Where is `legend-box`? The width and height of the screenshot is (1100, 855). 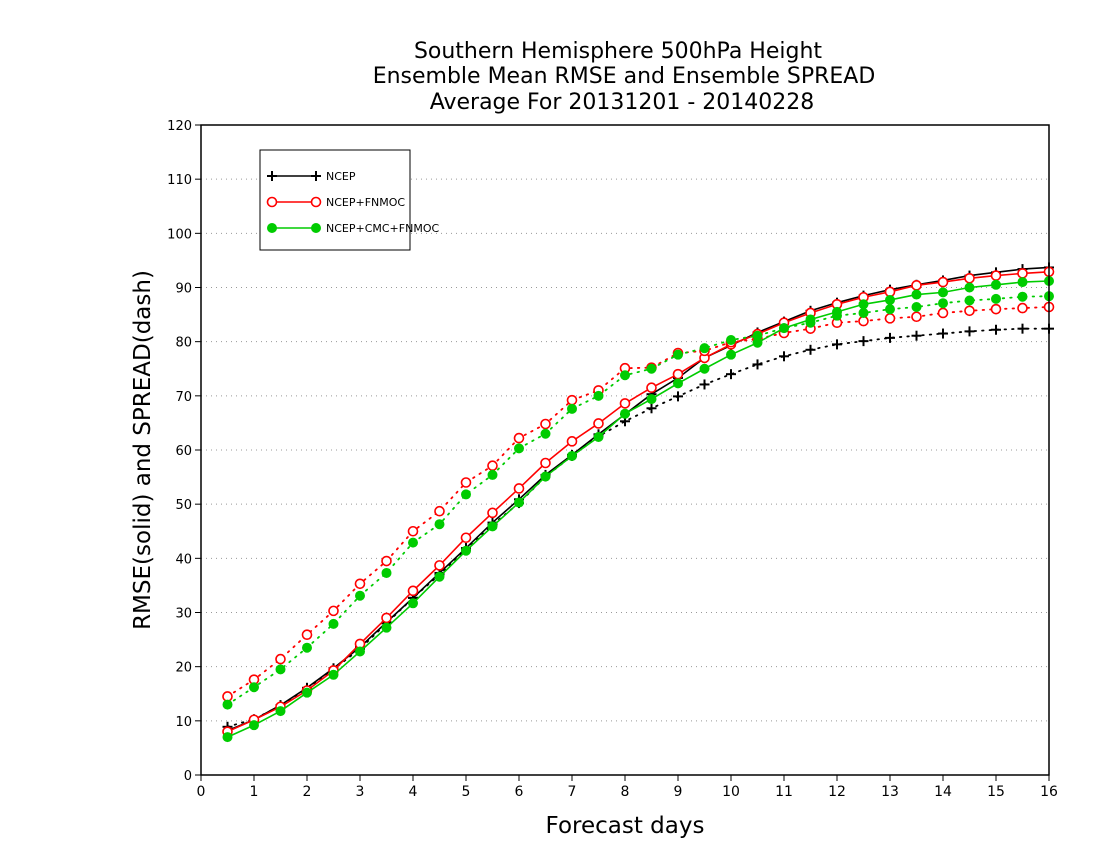
legend-box is located at coordinates (335, 200).